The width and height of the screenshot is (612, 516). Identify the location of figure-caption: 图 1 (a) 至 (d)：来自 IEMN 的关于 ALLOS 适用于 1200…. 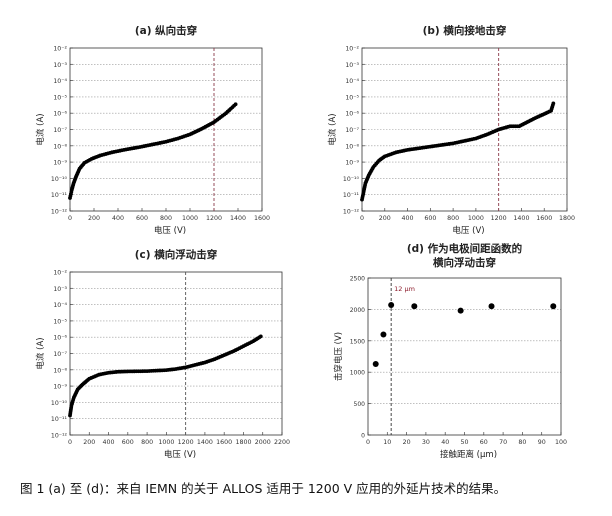
(263, 488).